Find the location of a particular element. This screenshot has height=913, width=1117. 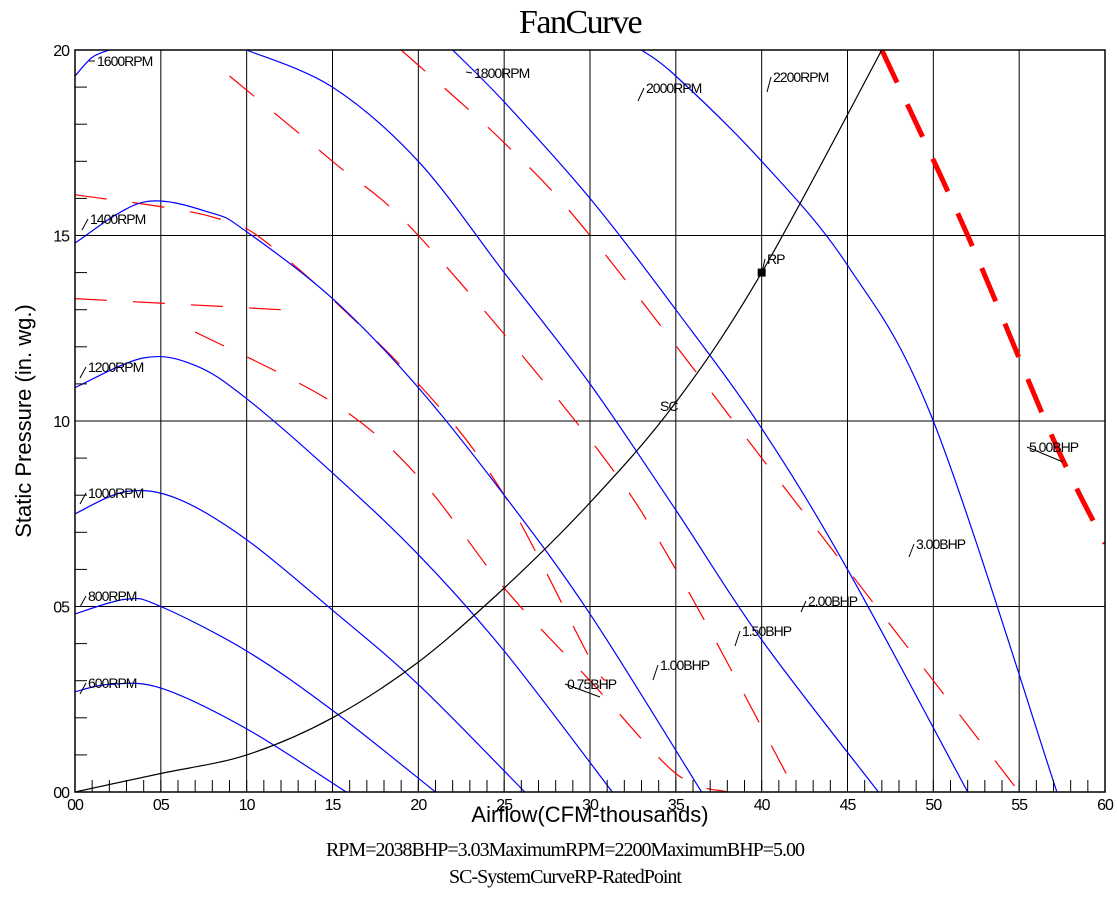

bhp-label-2.00BHP-leader is located at coordinates (803, 606).